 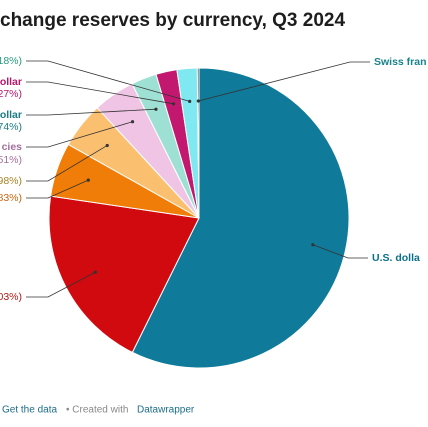 What do you see at coordinates (11, 94) in the screenshot?
I see `slice-value: 27%)` at bounding box center [11, 94].